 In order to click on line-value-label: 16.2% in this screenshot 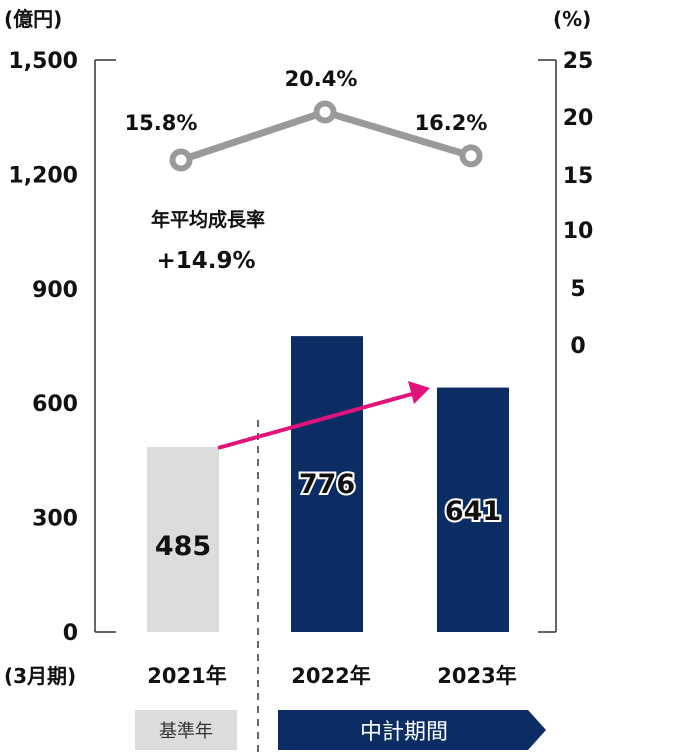, I will do `click(451, 123)`.